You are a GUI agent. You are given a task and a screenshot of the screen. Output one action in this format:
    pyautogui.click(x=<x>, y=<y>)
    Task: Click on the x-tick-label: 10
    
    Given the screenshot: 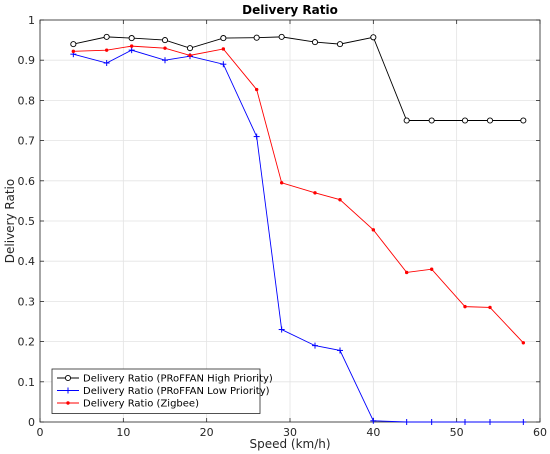 What is the action you would take?
    pyautogui.click(x=123, y=432)
    